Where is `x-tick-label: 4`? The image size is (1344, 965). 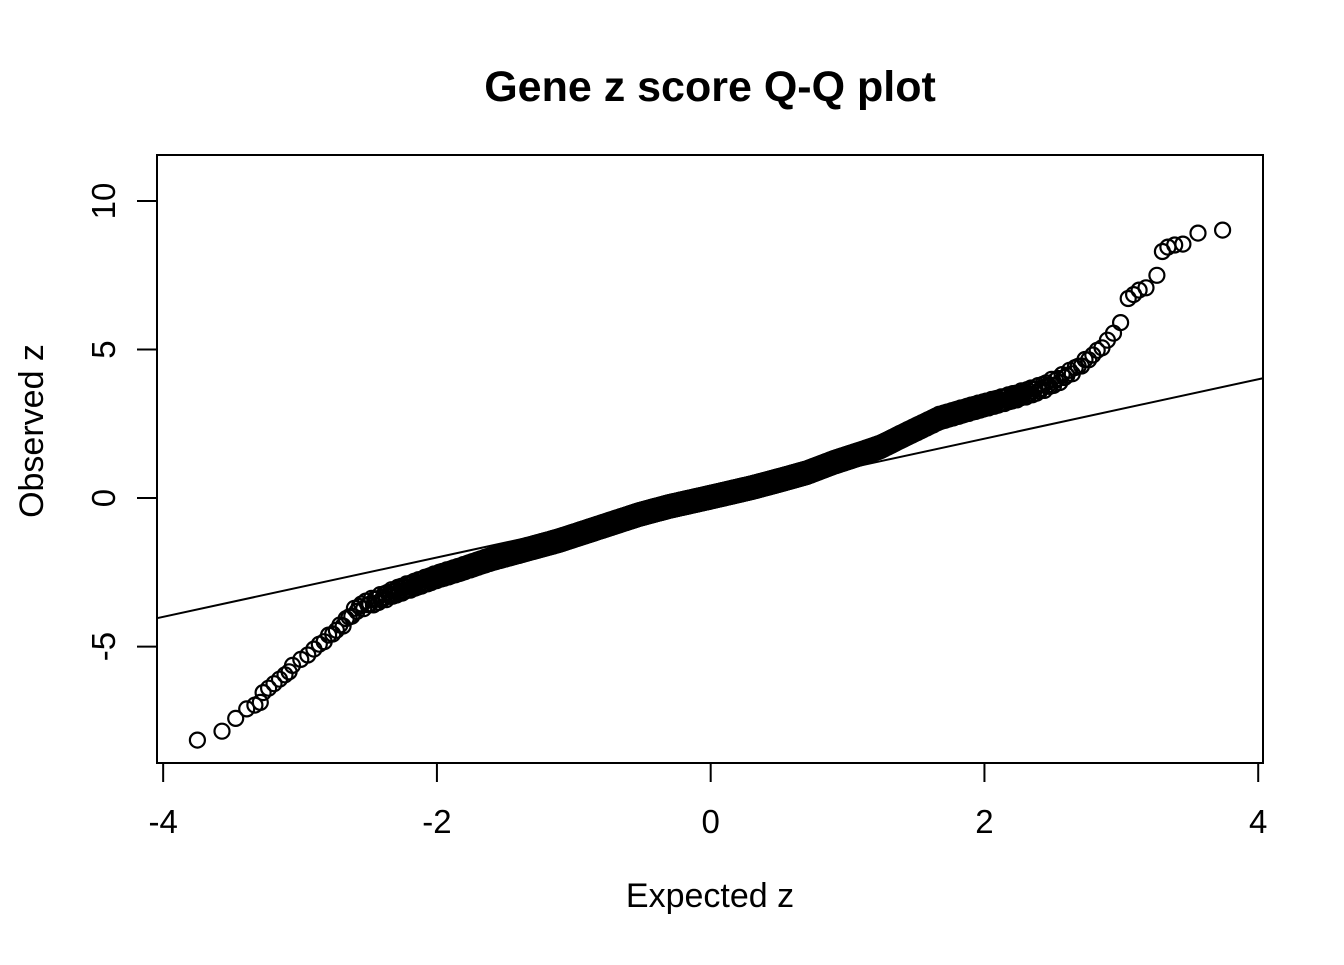 x-tick-label: 4 is located at coordinates (1258, 821).